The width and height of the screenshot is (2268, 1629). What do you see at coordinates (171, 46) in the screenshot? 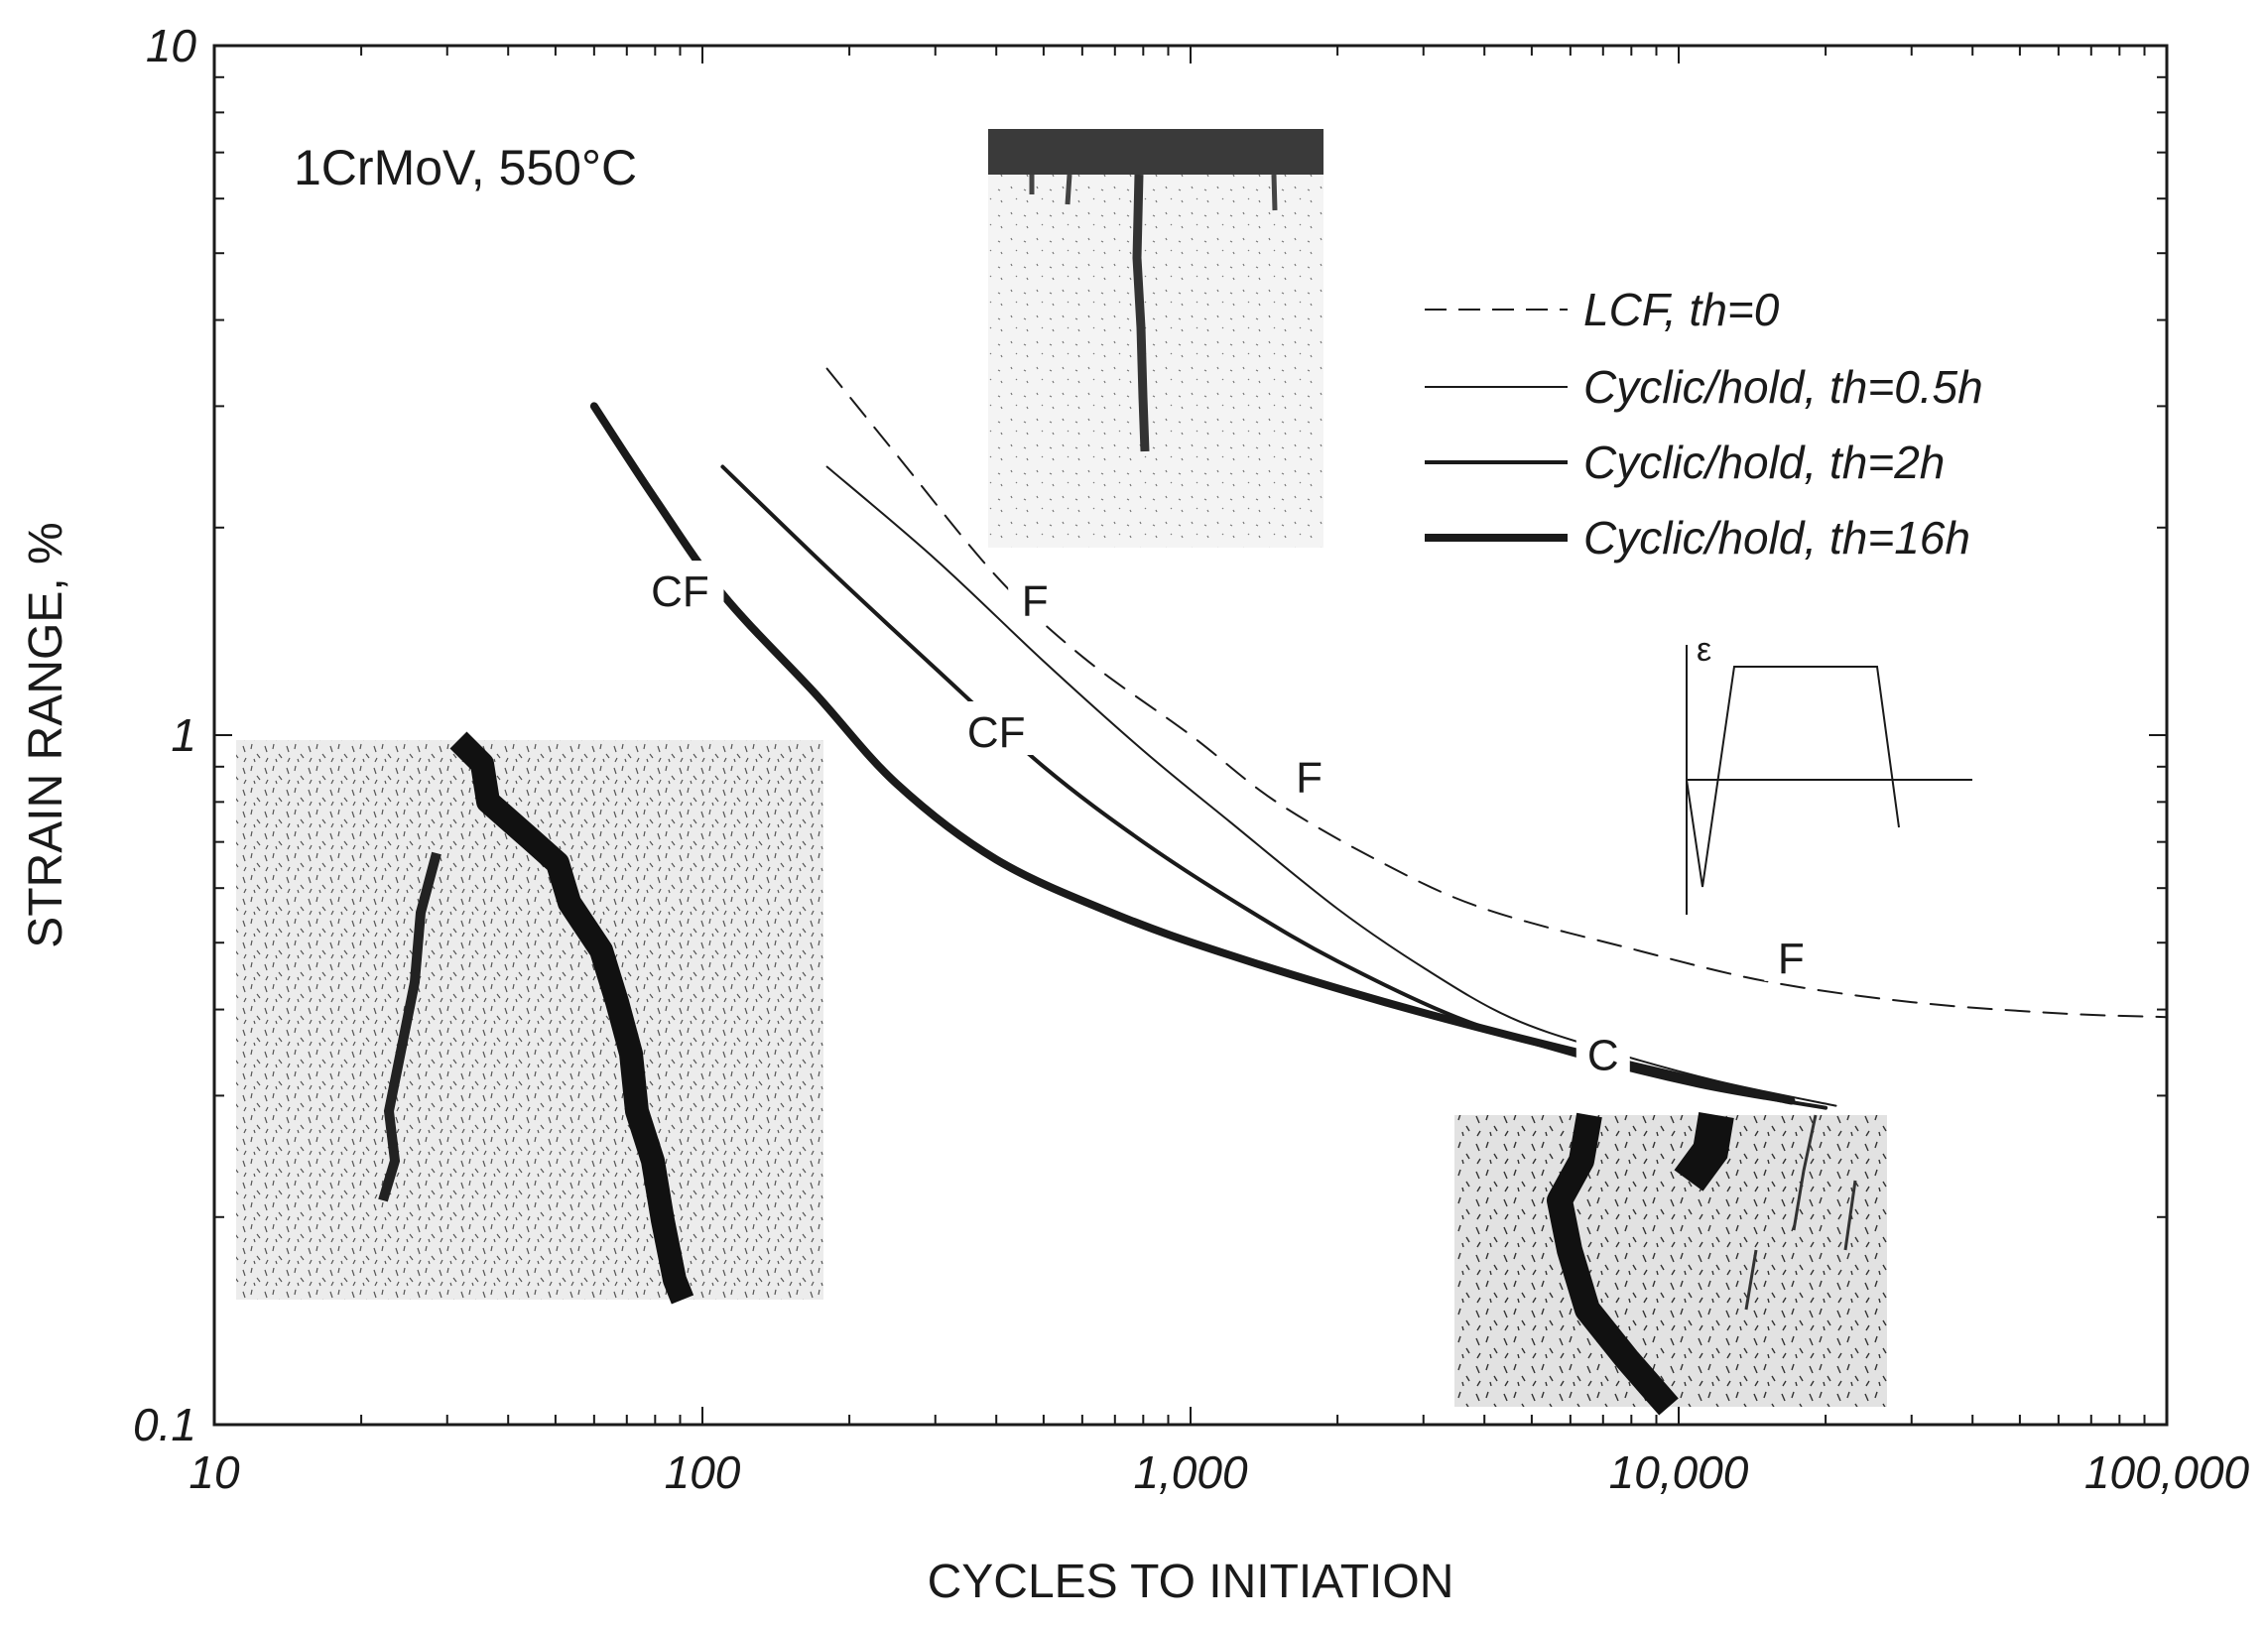
I see `y-tick-label: 10` at bounding box center [171, 46].